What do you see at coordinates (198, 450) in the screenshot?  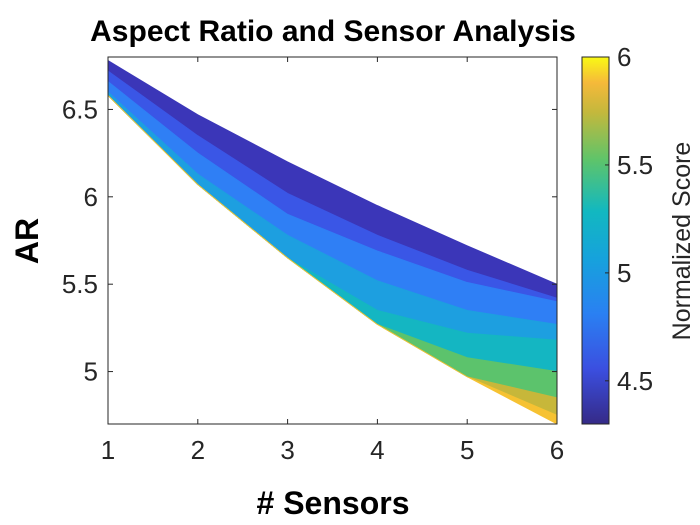 I see `x-tick-label: 2` at bounding box center [198, 450].